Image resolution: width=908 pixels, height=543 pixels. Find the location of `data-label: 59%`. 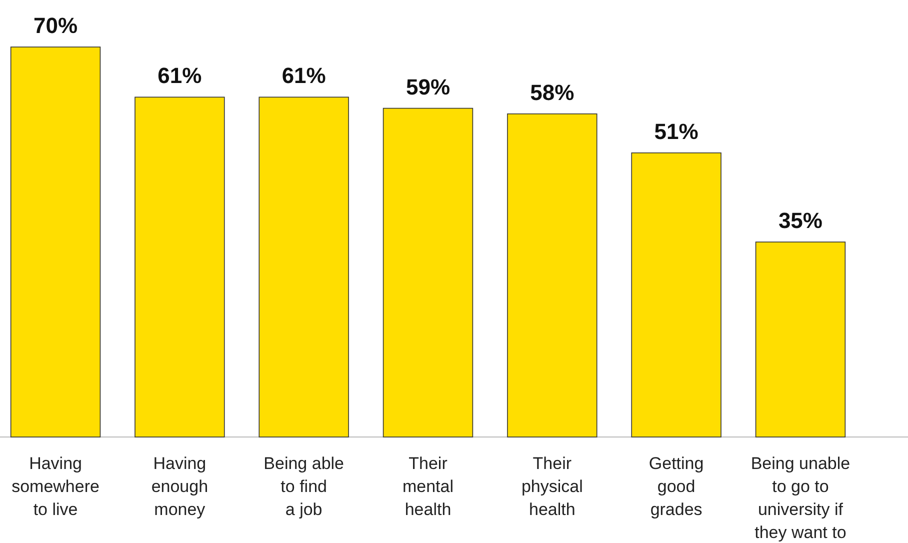

data-label: 59% is located at coordinates (428, 87).